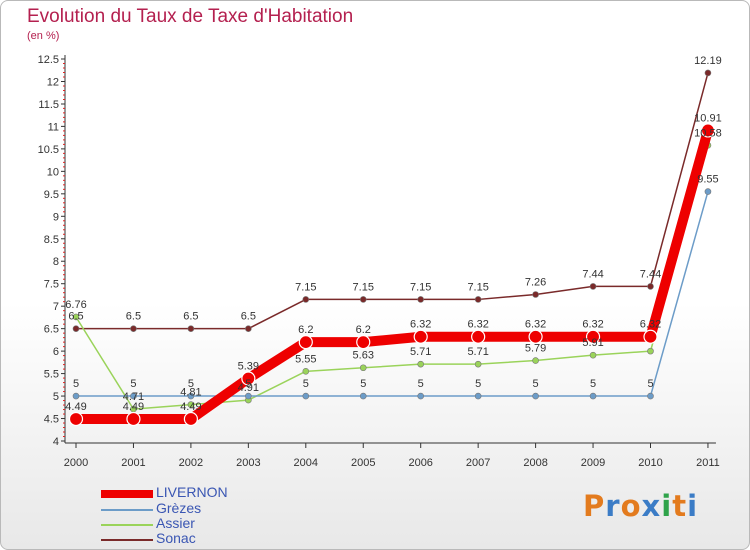 The width and height of the screenshot is (750, 550). I want to click on logo-letter: i, so click(667, 506).